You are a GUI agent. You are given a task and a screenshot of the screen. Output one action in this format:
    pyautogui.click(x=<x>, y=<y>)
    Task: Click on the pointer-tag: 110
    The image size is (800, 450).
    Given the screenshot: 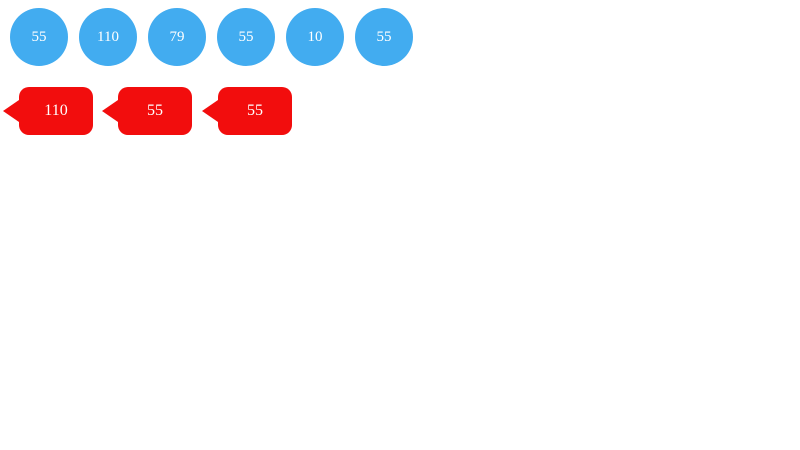 What is the action you would take?
    pyautogui.click(x=48, y=111)
    